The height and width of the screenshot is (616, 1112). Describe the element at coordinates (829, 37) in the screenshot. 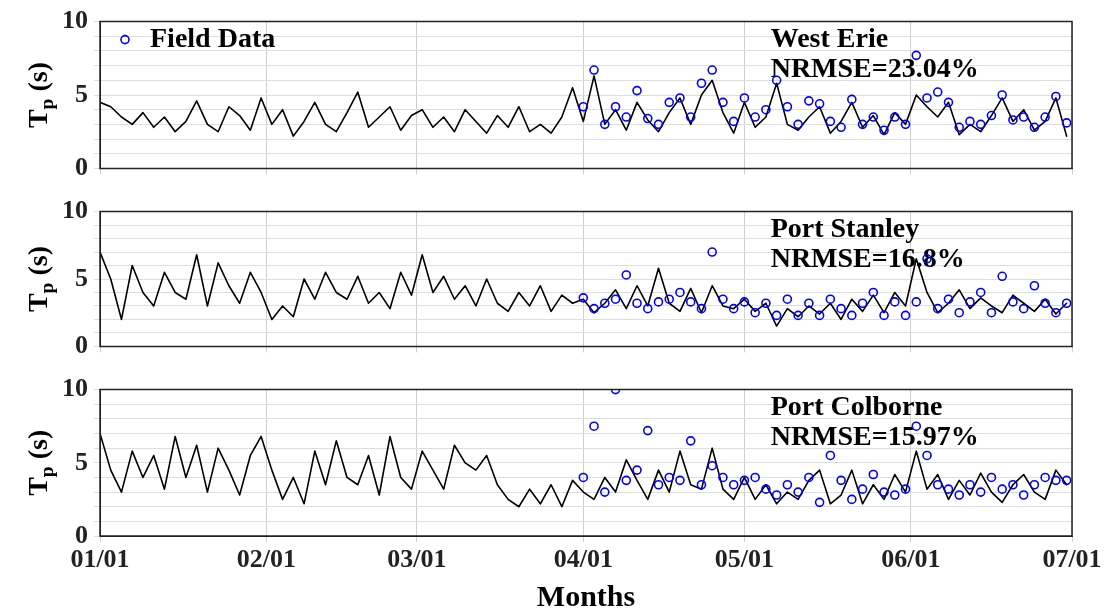

I see `annotation: West Erie` at that location.